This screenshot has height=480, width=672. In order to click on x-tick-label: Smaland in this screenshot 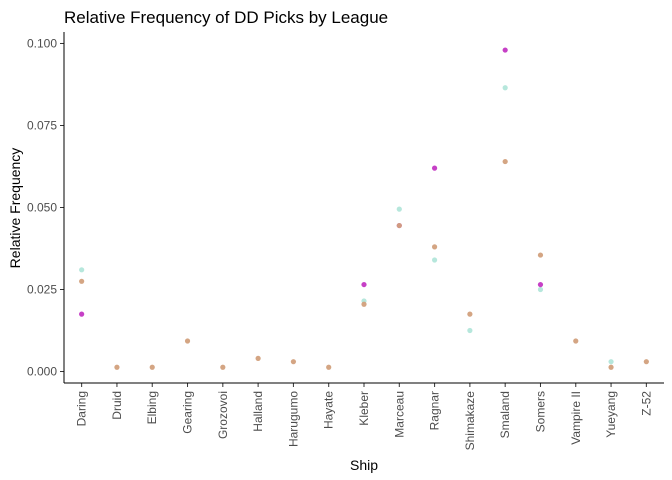, I will do `click(505, 414)`.